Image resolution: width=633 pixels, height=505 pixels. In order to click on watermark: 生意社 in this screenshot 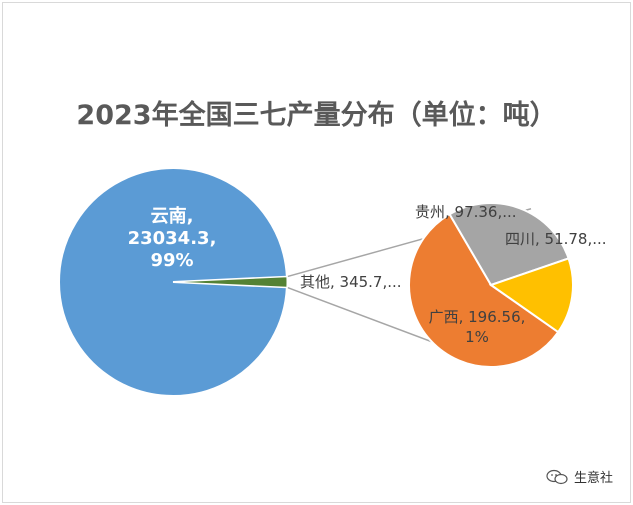, I will do `click(579, 476)`.